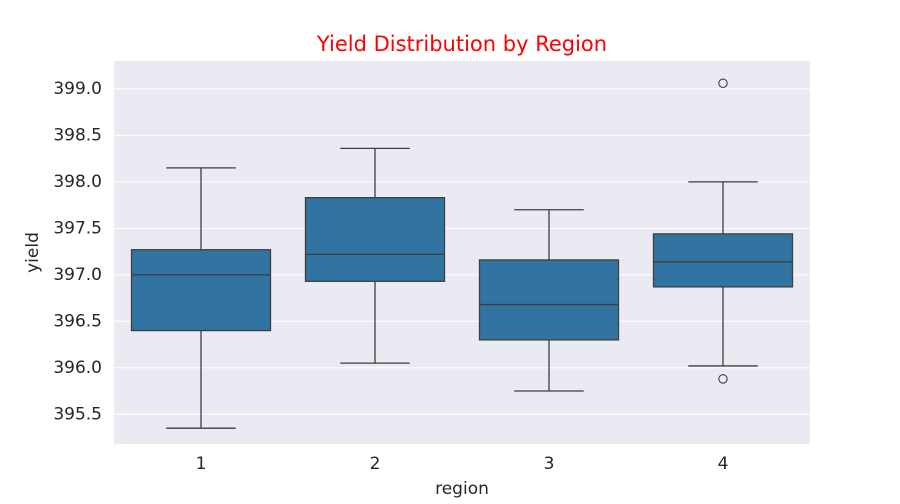 This screenshot has height=504, width=900. Describe the element at coordinates (77, 228) in the screenshot. I see `y-tick-label: 397.5` at that location.